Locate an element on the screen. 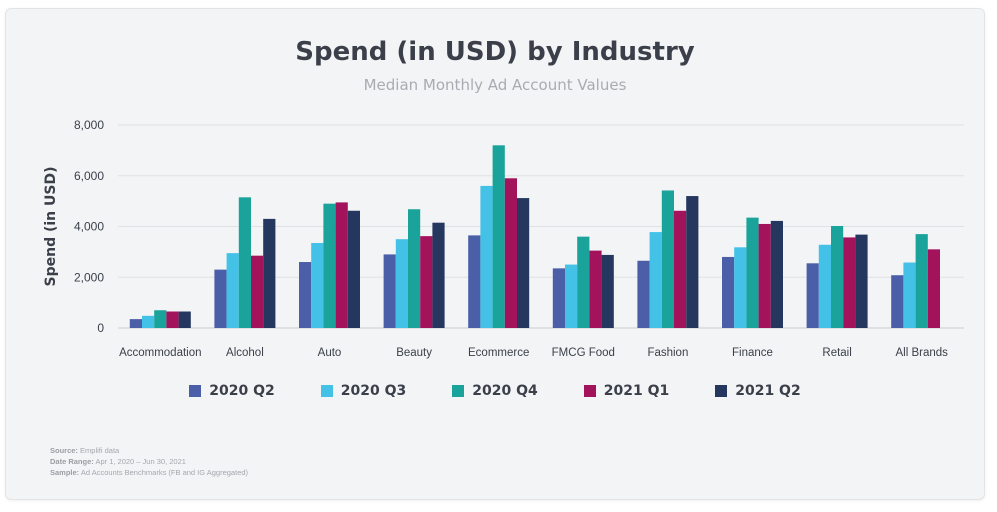  legend-item: 2020 Q4 is located at coordinates (495, 391).